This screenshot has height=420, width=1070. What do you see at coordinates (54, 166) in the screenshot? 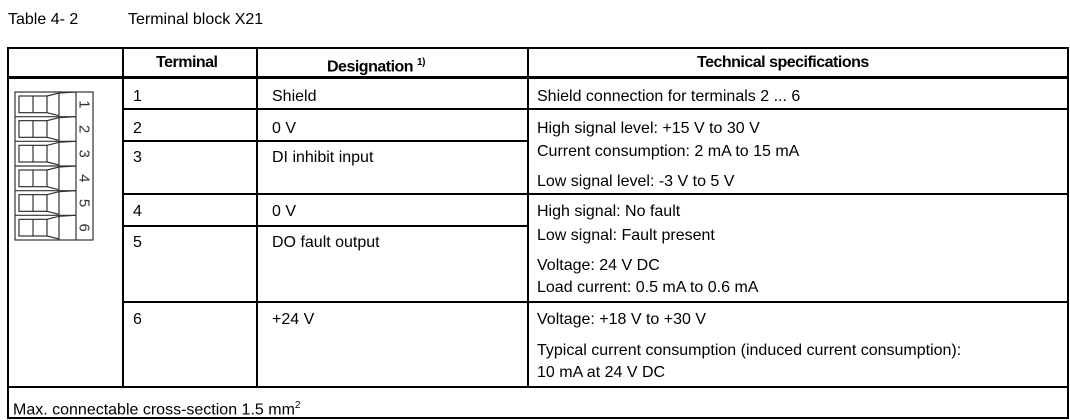
I see `terminal-block-connector-icon: 1 2 3 4 5 6` at bounding box center [54, 166].